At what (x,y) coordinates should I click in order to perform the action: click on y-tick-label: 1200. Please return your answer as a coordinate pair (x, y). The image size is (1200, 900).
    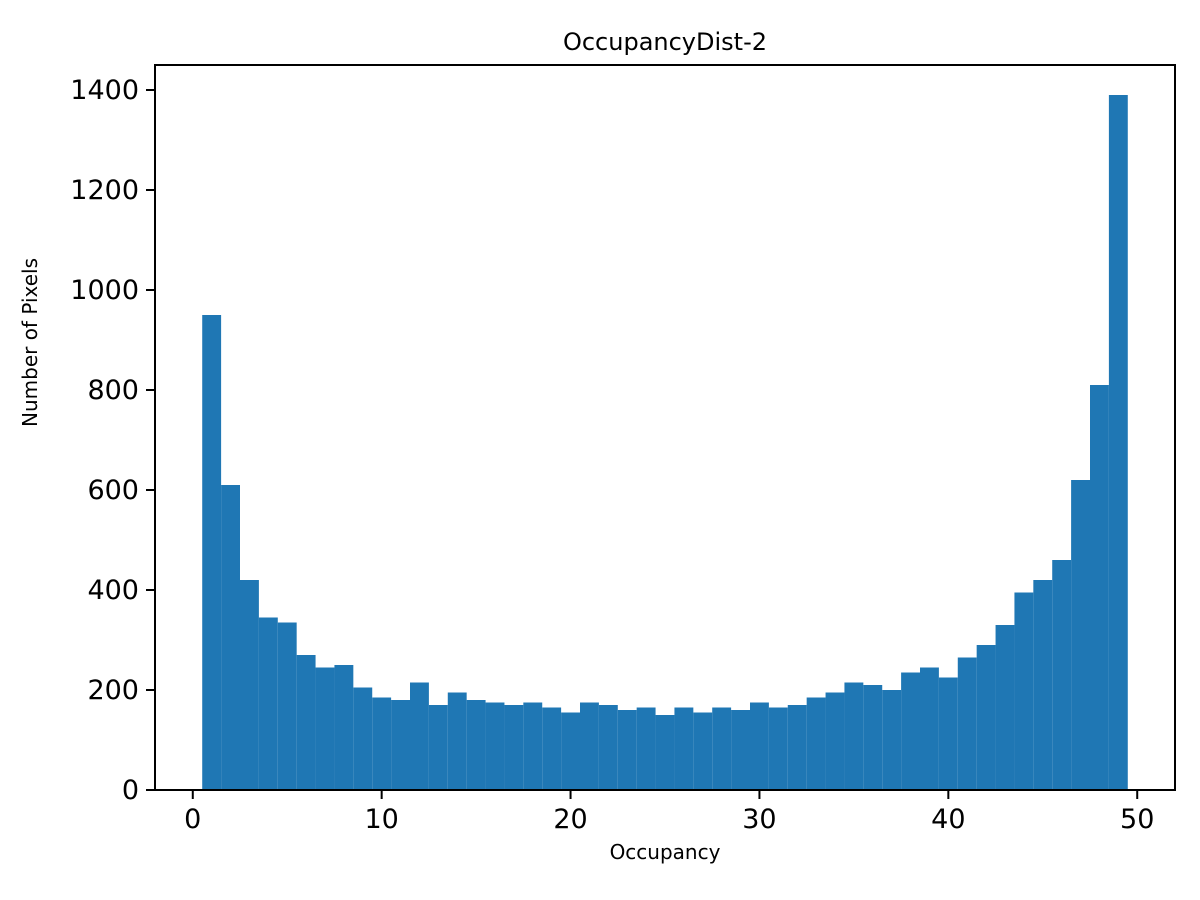
    Looking at the image, I should click on (104, 190).